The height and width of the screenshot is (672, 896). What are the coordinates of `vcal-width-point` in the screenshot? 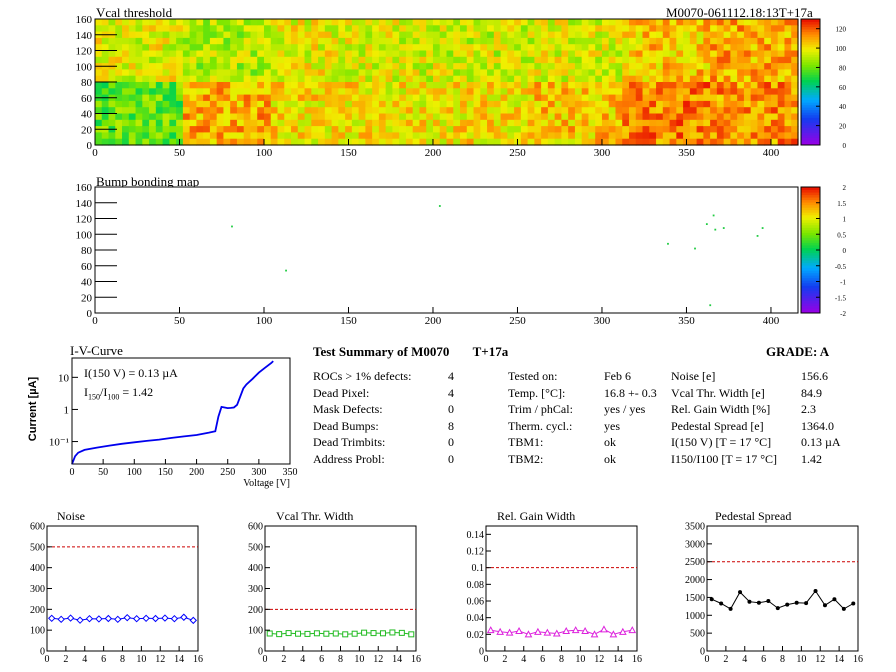 It's located at (401, 632).